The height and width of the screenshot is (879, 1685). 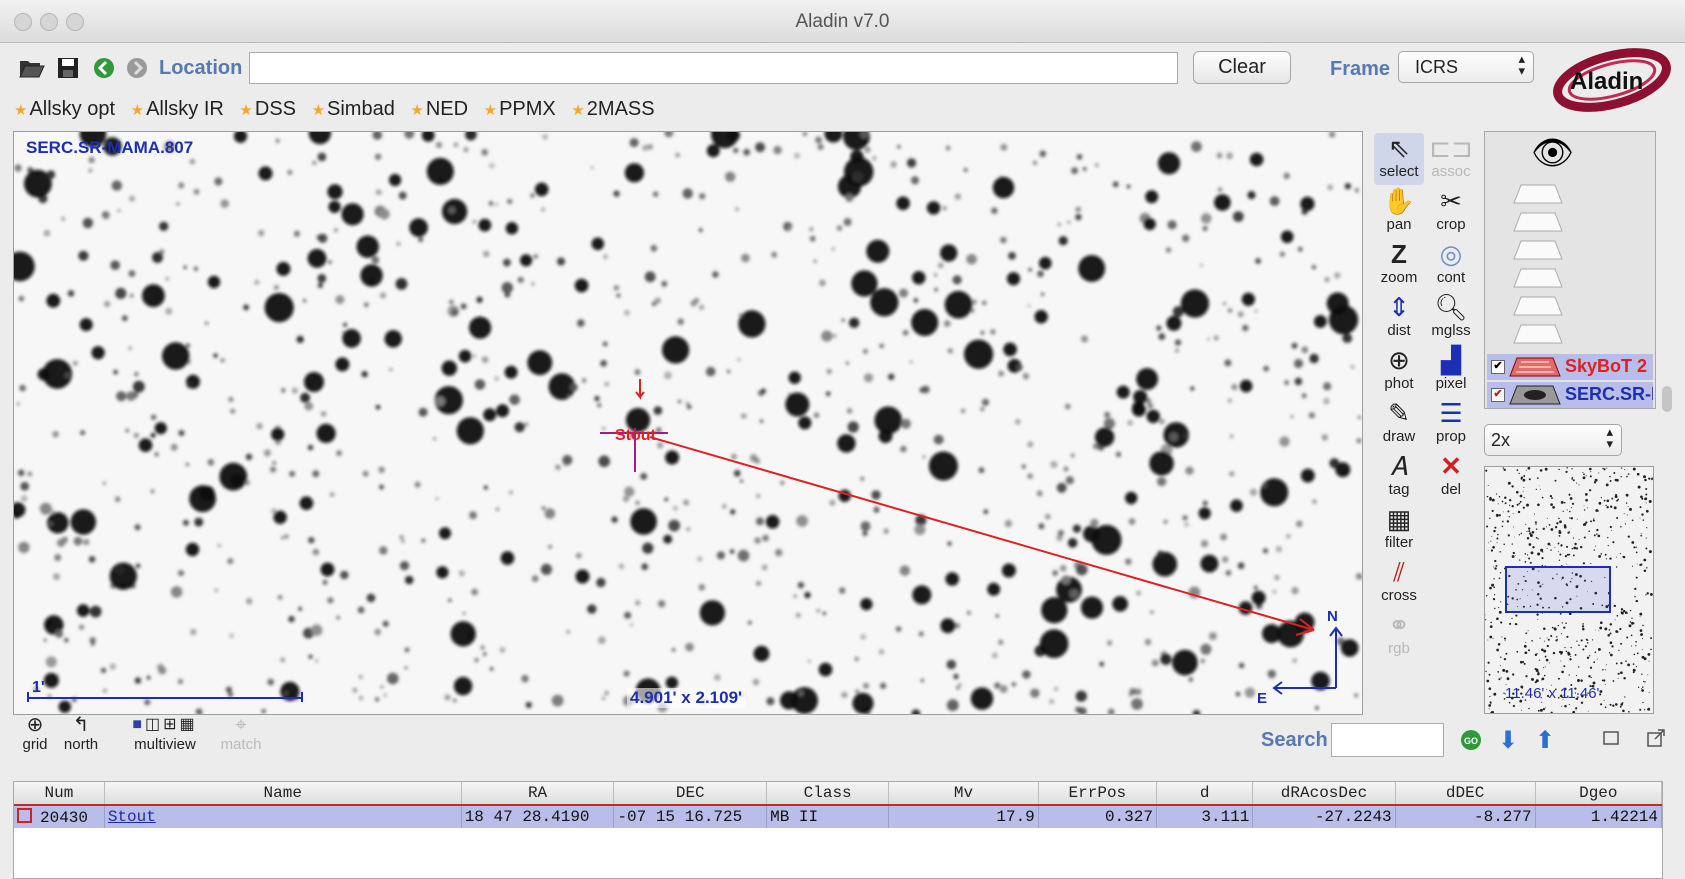 What do you see at coordinates (1324, 794) in the screenshot?
I see `column-header: dRAcosDec` at bounding box center [1324, 794].